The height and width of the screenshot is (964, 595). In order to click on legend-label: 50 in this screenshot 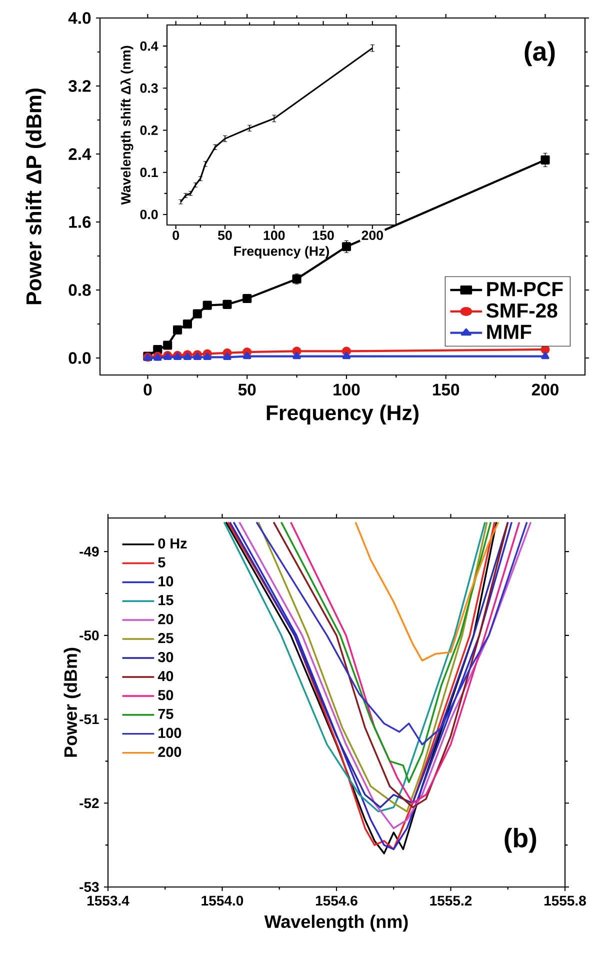, I will do `click(166, 695)`.